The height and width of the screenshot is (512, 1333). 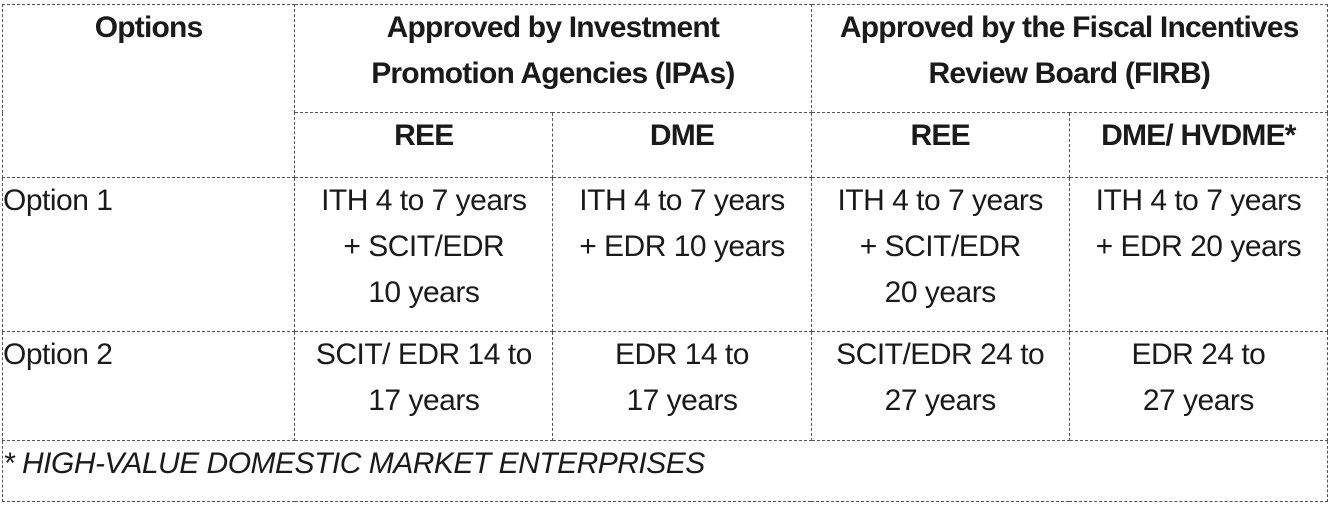 I want to click on cell-line: 20 years, so click(x=940, y=292).